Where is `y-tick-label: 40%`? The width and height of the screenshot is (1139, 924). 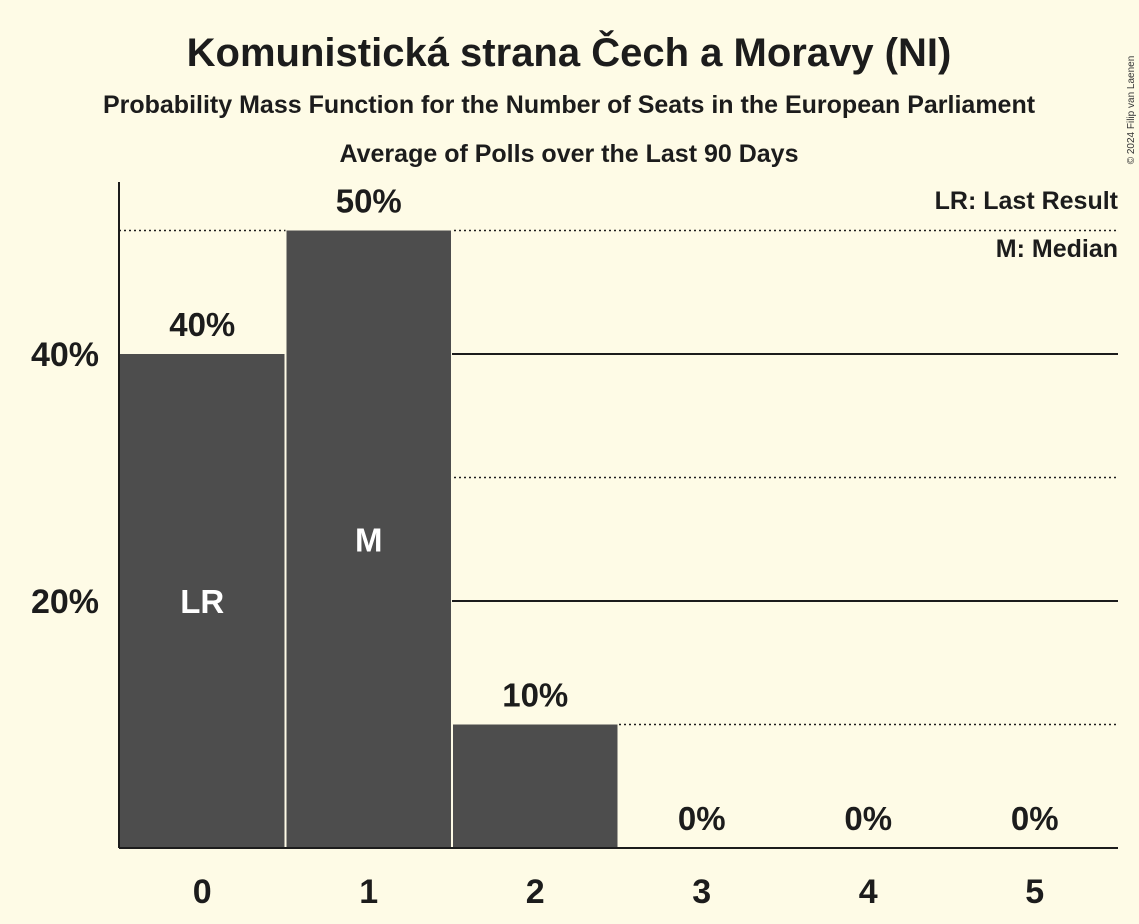
y-tick-label: 40% is located at coordinates (65, 355).